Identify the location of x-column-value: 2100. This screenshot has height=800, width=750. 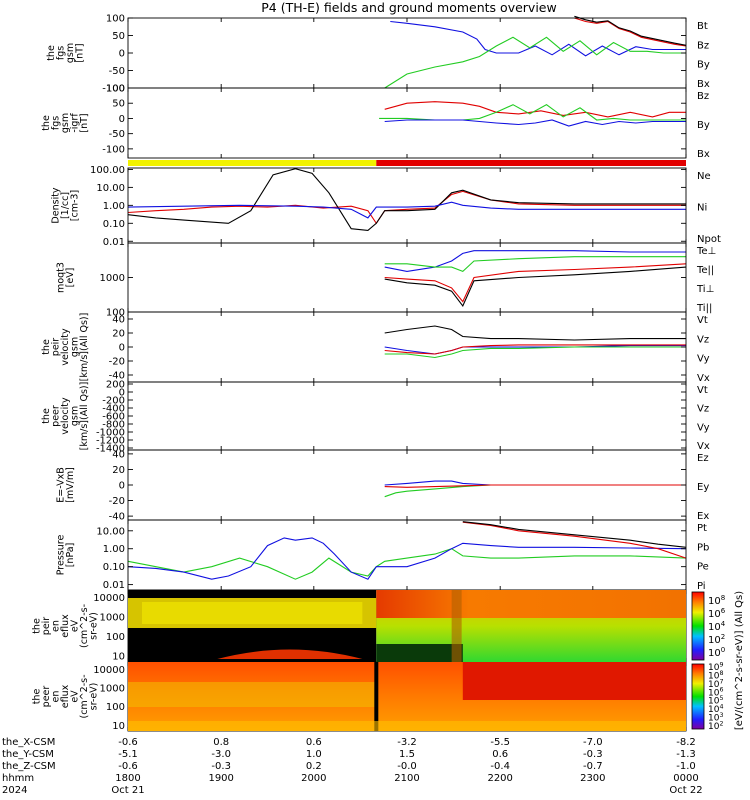
(406, 778).